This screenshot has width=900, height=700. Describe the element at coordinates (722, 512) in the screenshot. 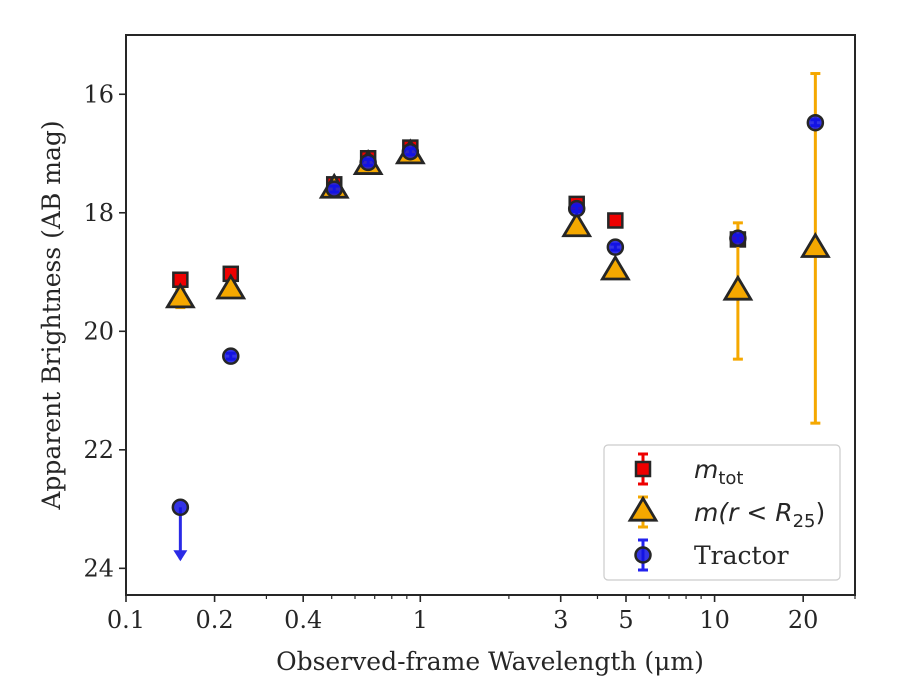

I see `legend-box` at that location.